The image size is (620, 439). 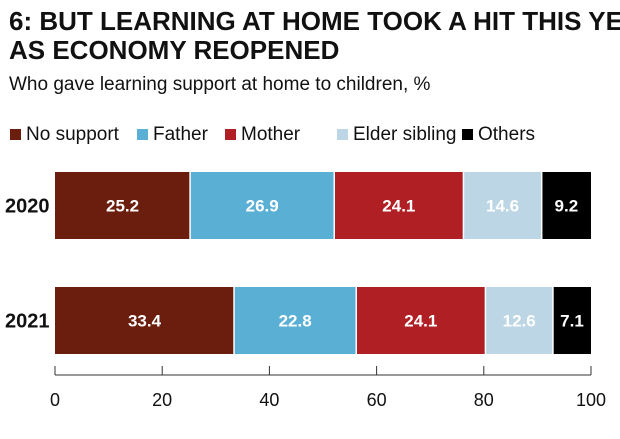 What do you see at coordinates (405, 134) in the screenshot?
I see `legend-label-elder-sibling: Elder sibling` at bounding box center [405, 134].